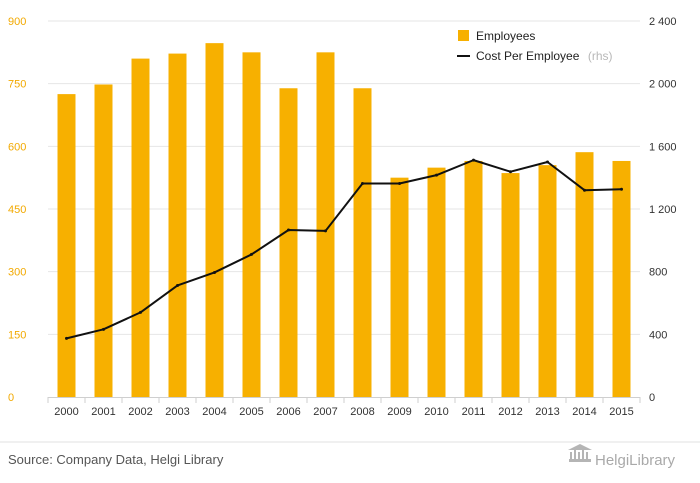  I want to click on x-tick-label: 2015, so click(621, 412).